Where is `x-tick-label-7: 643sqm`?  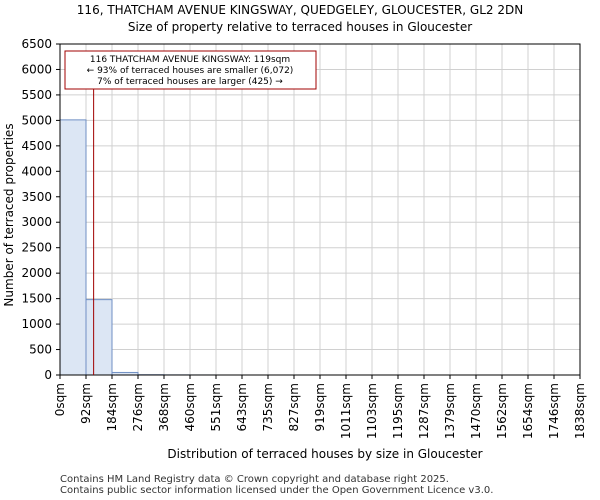
x-tick-label-7: 643sqm is located at coordinates (242, 407).